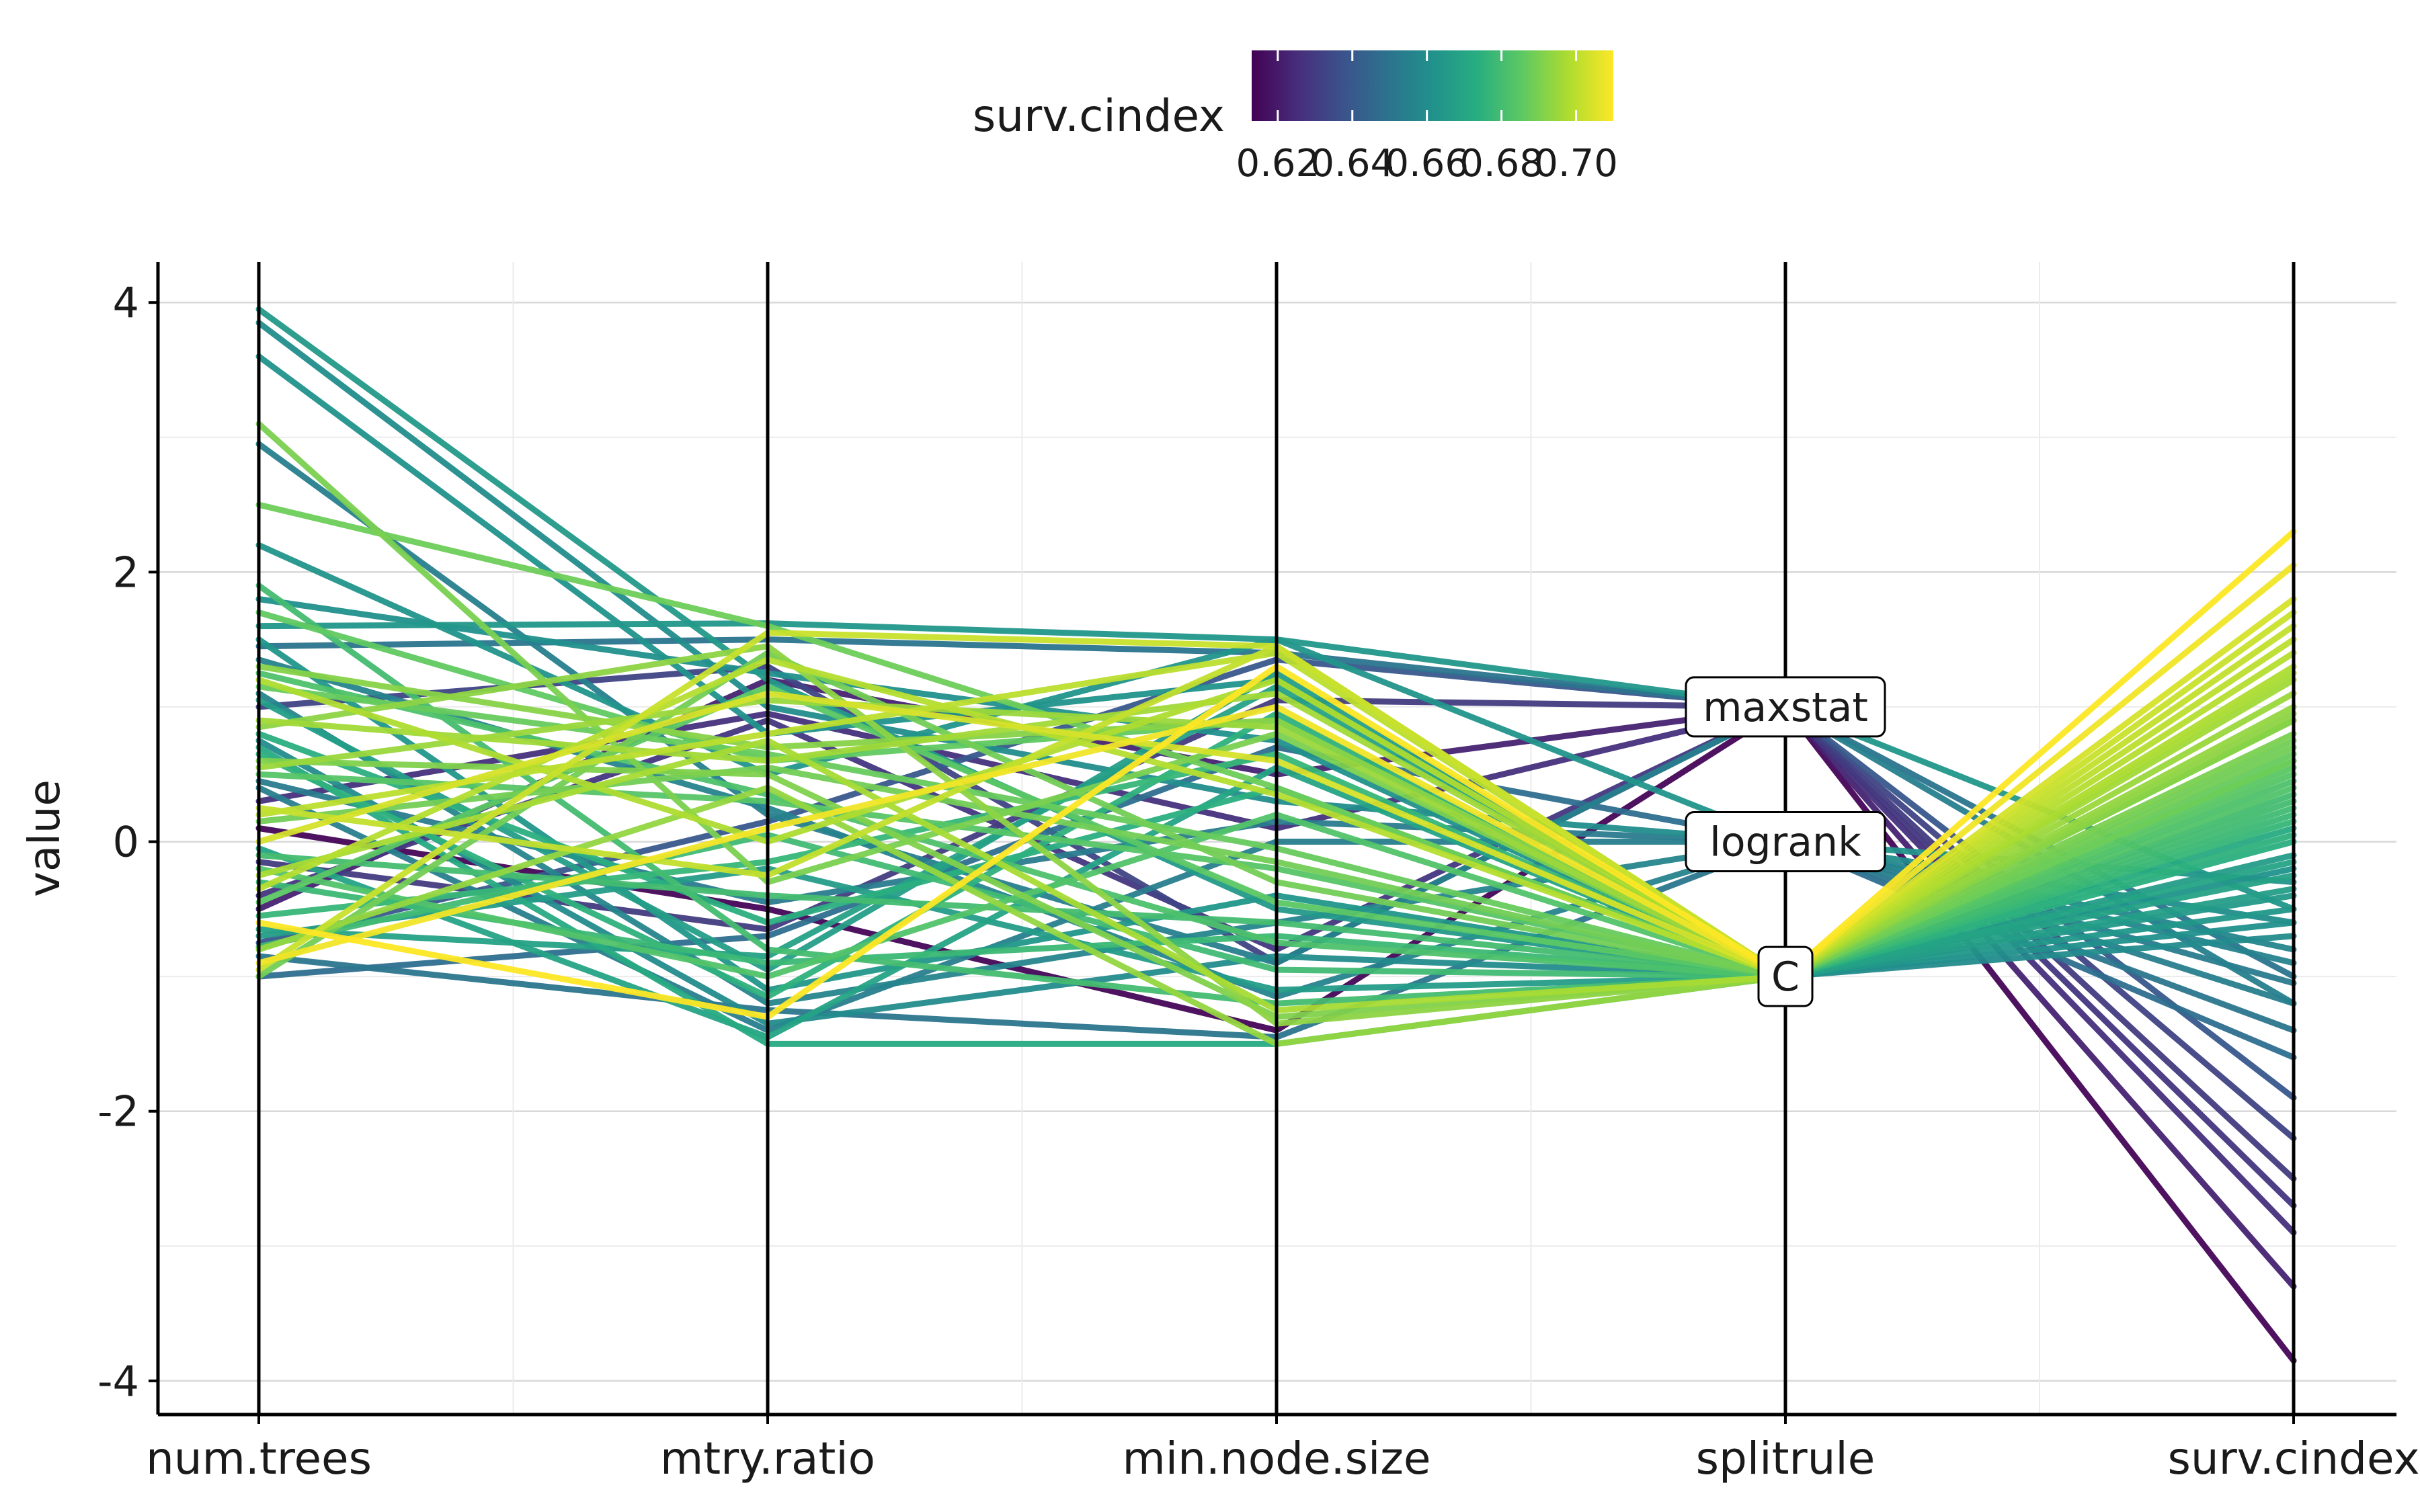 This screenshot has width=2420, height=1512. I want to click on legend-tick-label: 0.66, so click(1427, 164).